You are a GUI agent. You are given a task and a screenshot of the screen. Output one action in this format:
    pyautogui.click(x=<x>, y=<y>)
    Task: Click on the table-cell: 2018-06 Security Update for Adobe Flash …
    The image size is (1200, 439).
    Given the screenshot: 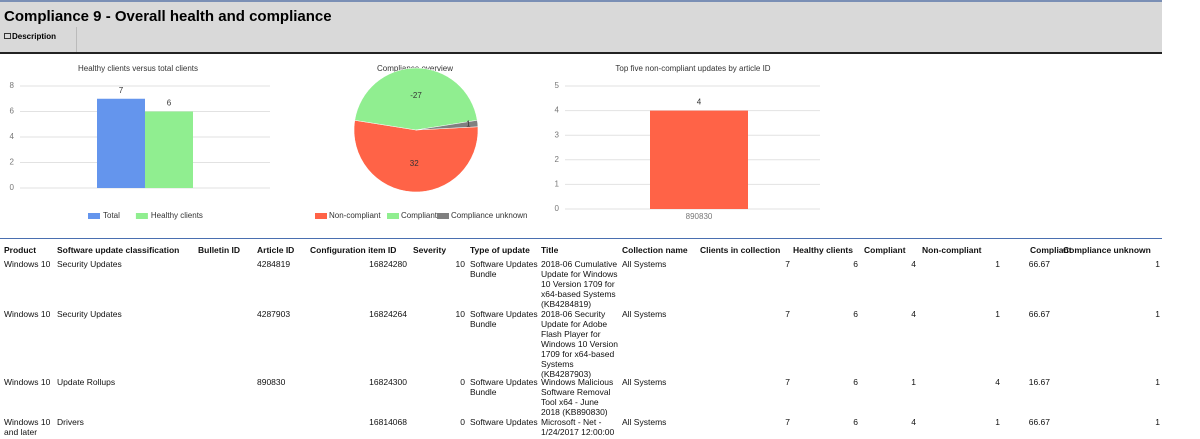 What is the action you would take?
    pyautogui.click(x=580, y=344)
    